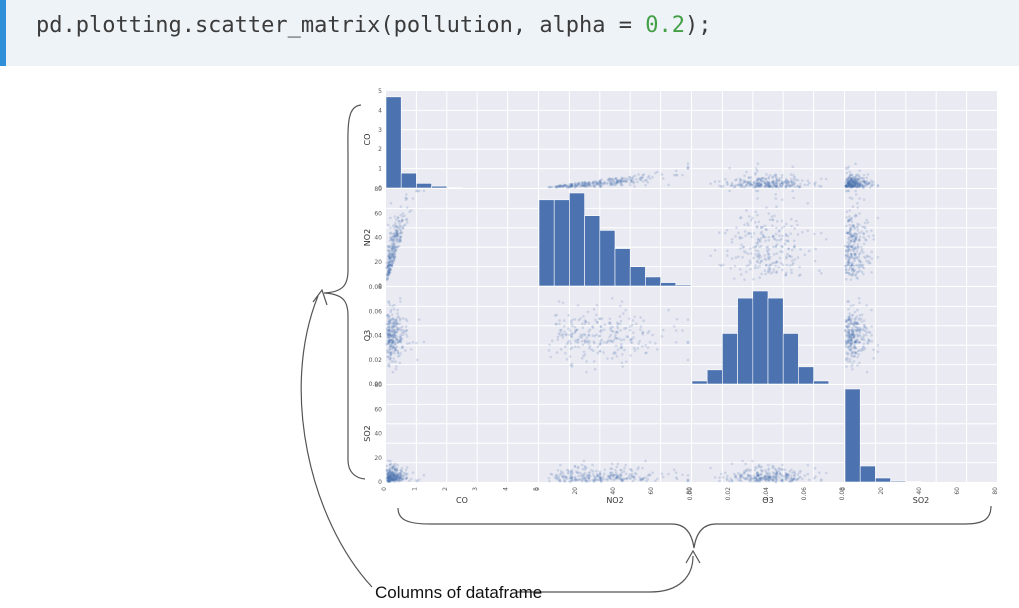 This screenshot has width=1019, height=608. What do you see at coordinates (461, 434) in the screenshot?
I see `panel-SO2-vs-CO` at bounding box center [461, 434].